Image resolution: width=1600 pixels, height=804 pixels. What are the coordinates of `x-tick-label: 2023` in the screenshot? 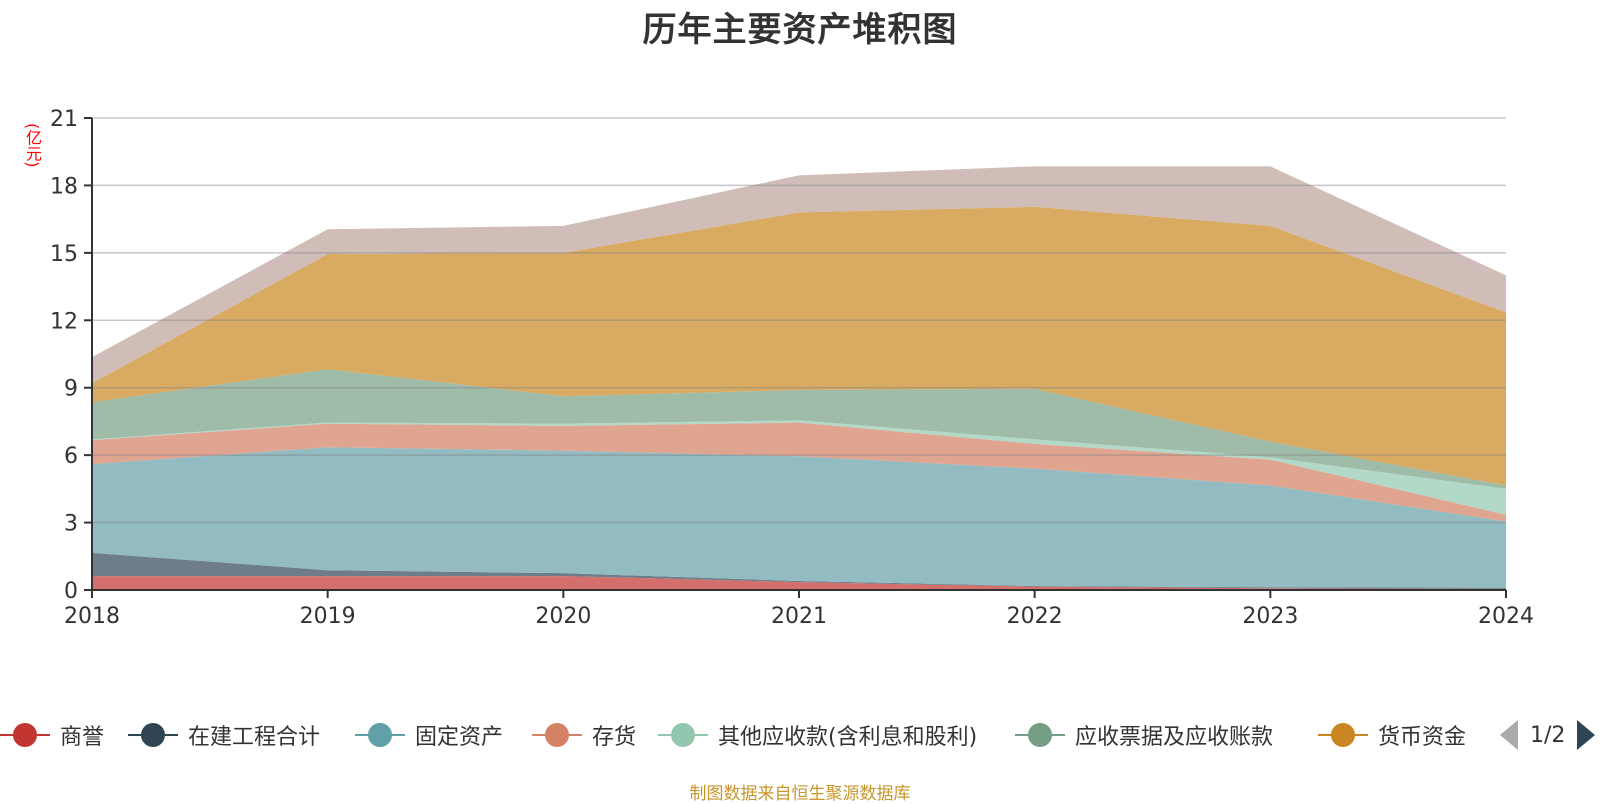 It's located at (1270, 616).